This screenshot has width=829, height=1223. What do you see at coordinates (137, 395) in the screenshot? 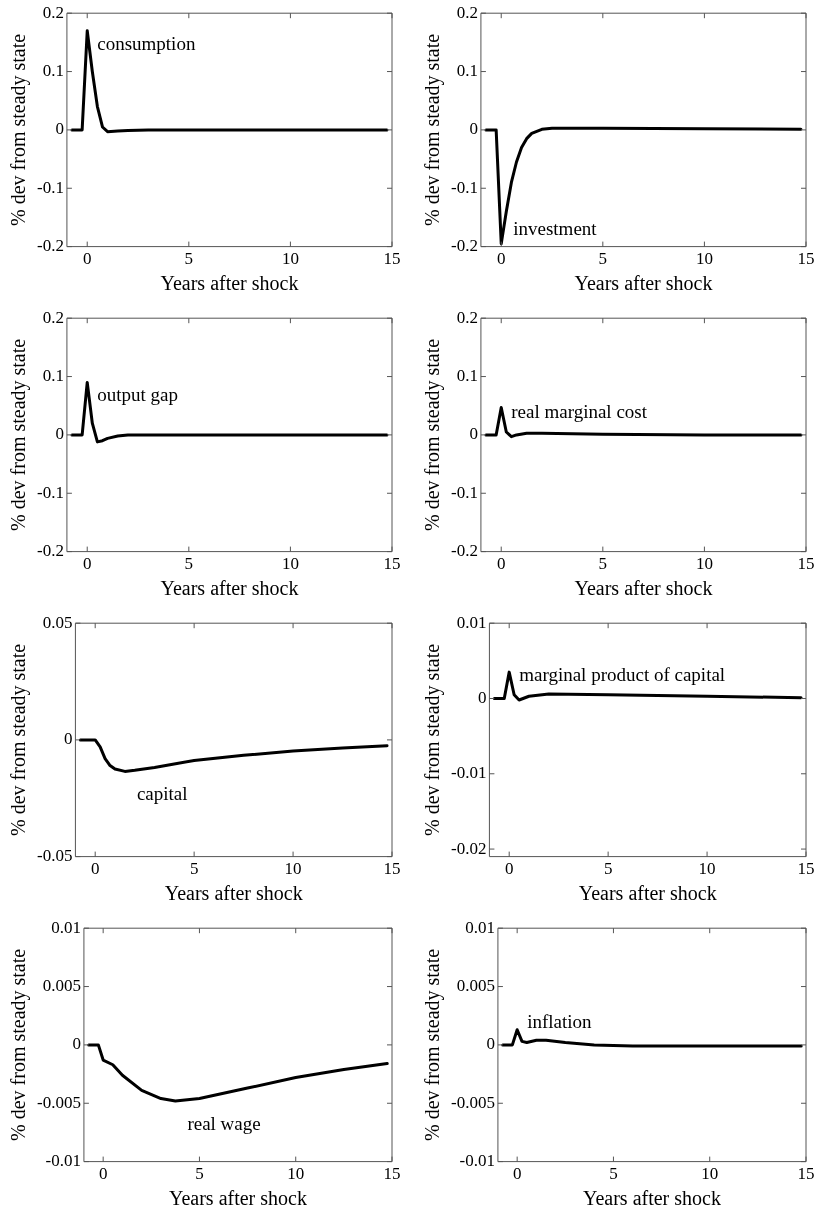
I see `series-label: output gap` at bounding box center [137, 395].